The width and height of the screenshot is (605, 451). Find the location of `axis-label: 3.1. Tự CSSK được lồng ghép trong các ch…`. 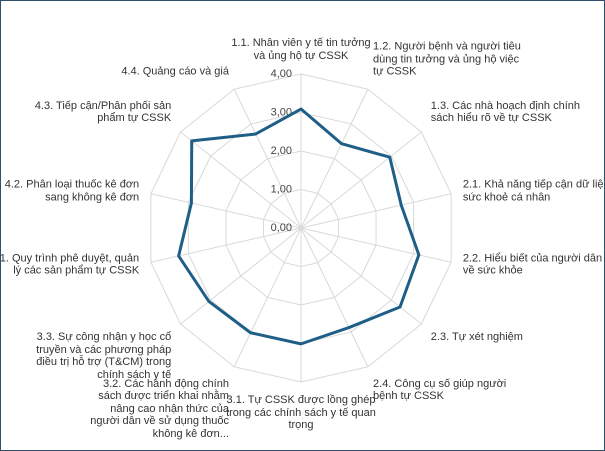

axis-label: 3.1. Tự CSSK được lồng ghép trong các ch… is located at coordinates (301, 412).